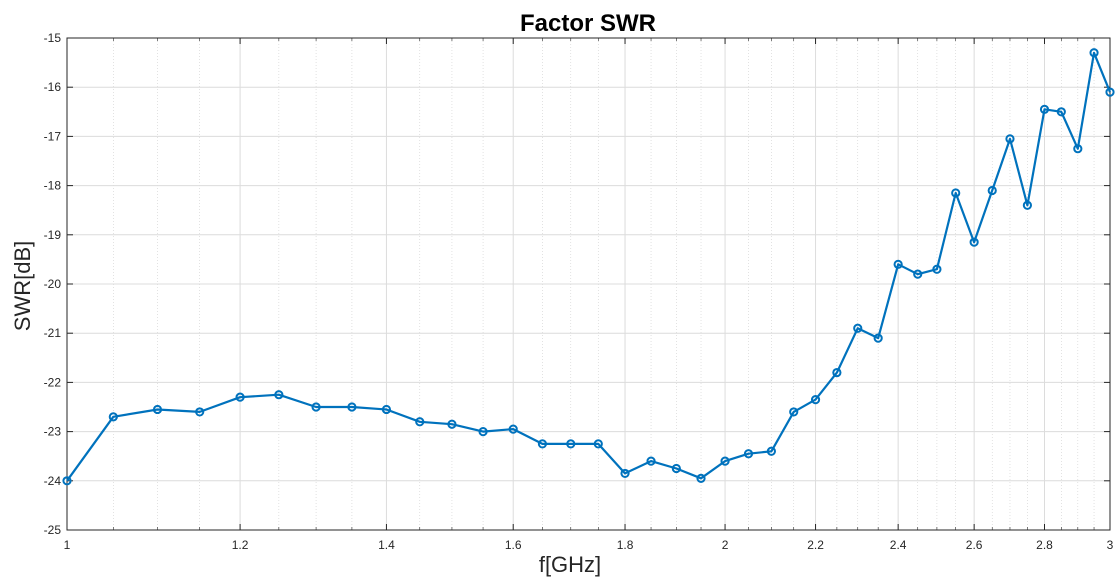  I want to click on chart-title: Factor SWR, so click(588, 23).